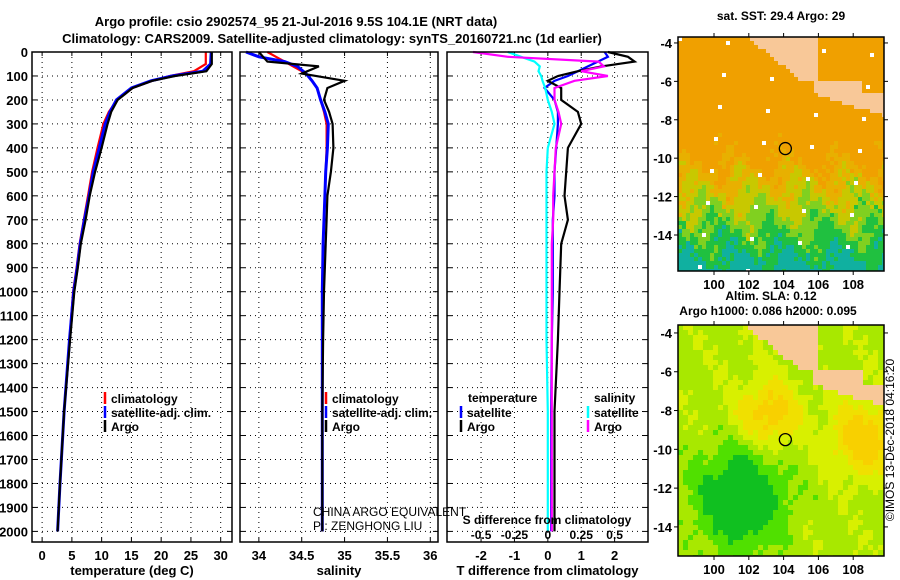  Describe the element at coordinates (17, 76) in the screenshot. I see `y-tick-label: 100` at that location.